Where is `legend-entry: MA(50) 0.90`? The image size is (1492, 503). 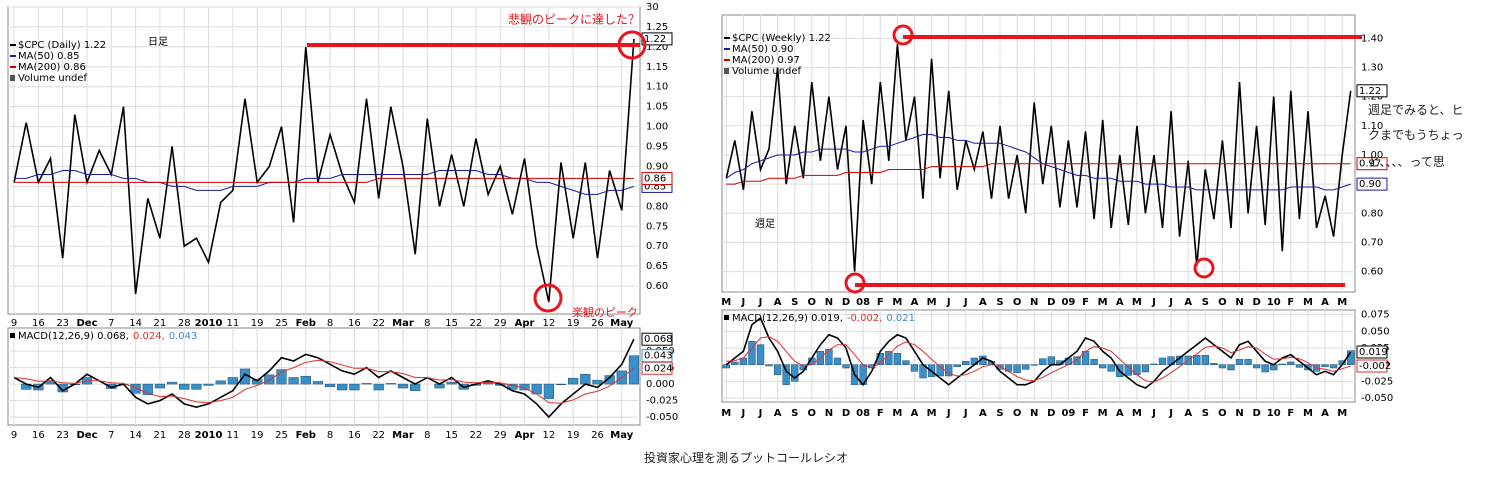 legend-entry: MA(50) 0.90 is located at coordinates (762, 49).